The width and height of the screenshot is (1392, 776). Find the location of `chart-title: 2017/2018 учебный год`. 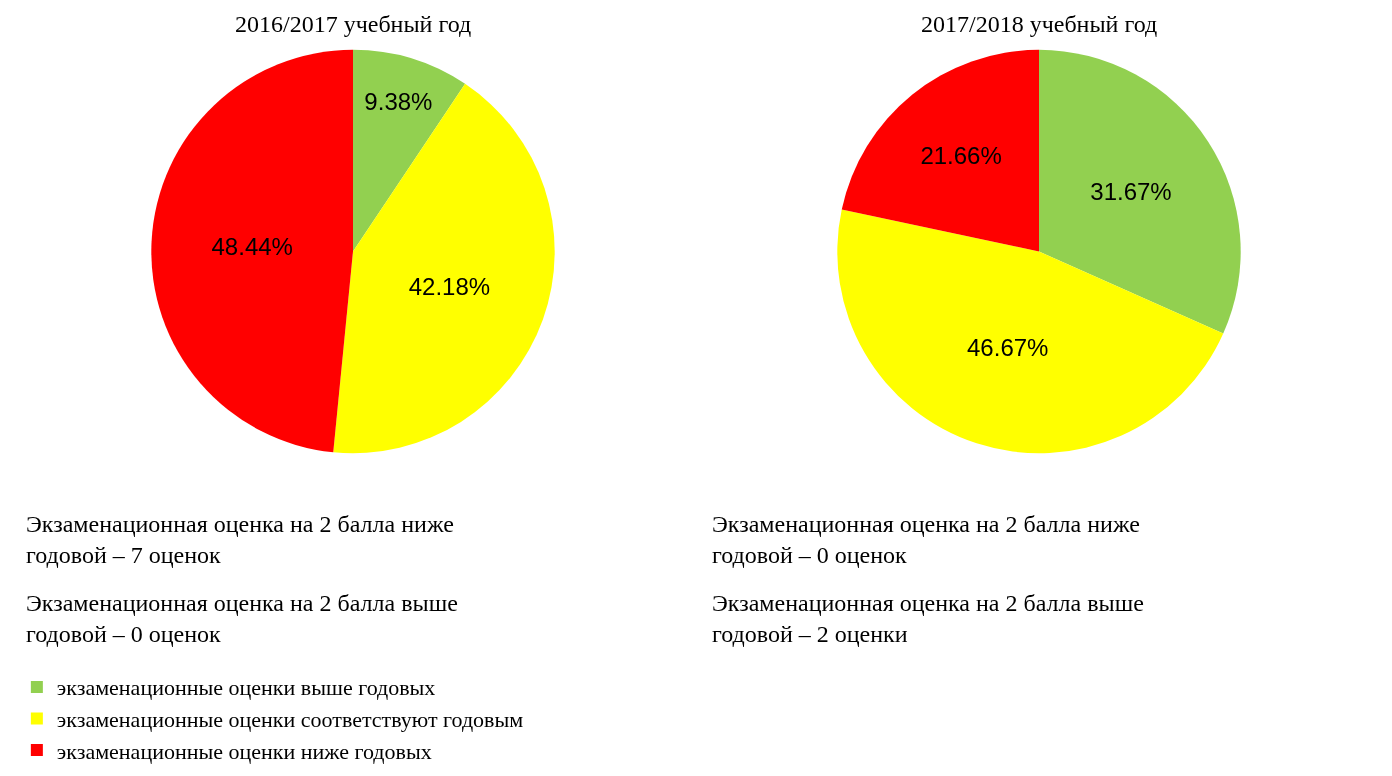

chart-title: 2017/2018 учебный год is located at coordinates (1039, 24).